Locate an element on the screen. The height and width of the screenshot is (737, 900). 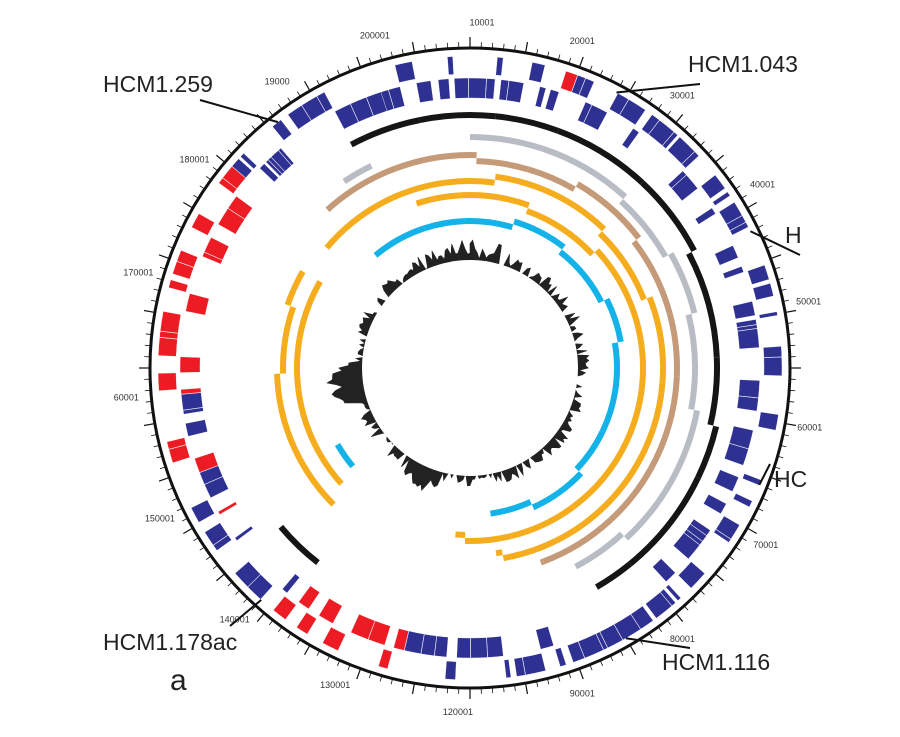
scale-label: 140001 is located at coordinates (235, 620).